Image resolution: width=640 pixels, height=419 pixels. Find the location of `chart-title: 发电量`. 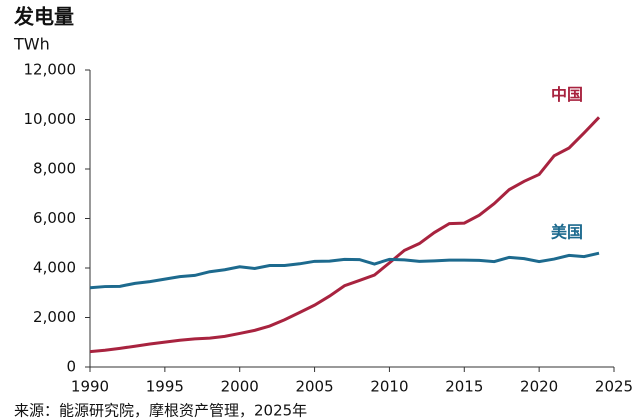

chart-title: 发电量 is located at coordinates (43, 17).